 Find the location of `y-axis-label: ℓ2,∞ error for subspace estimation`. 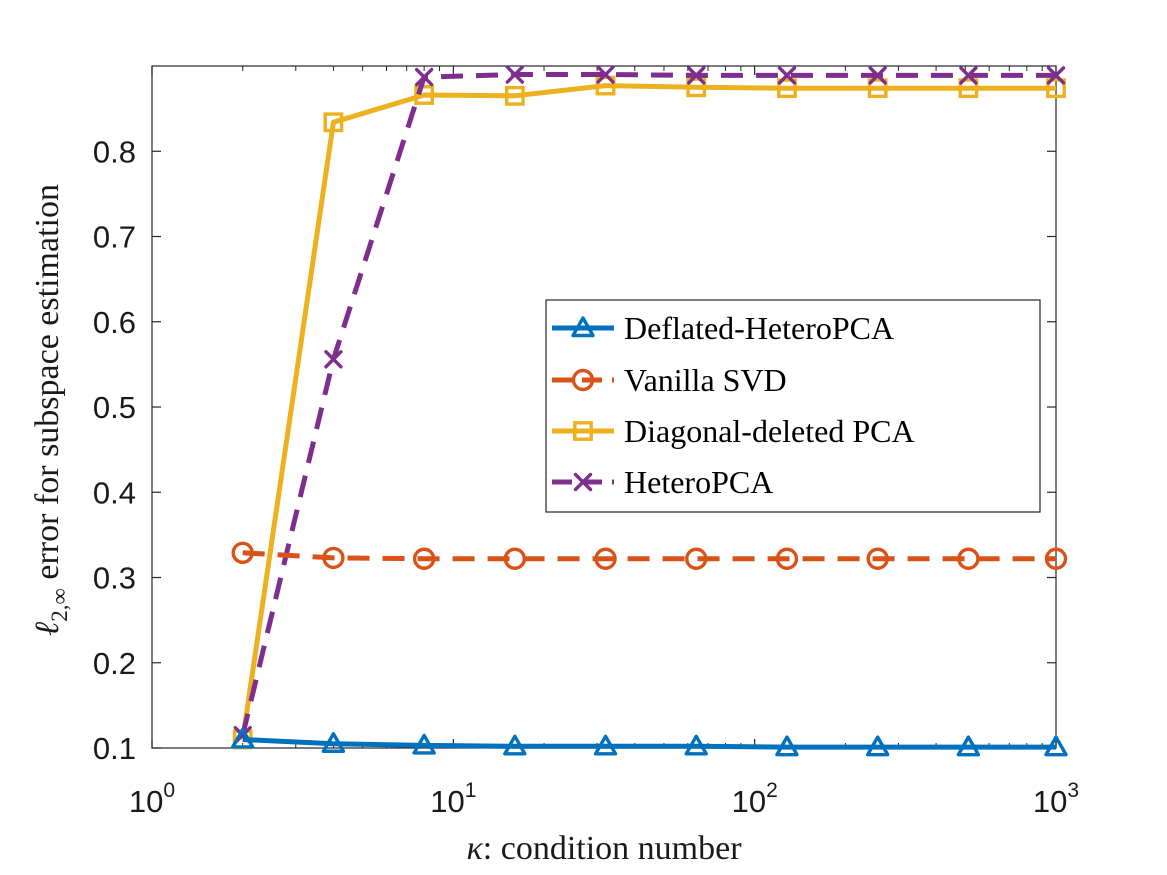

y-axis-label: ℓ2,∞ error for subspace estimation is located at coordinates (50, 410).